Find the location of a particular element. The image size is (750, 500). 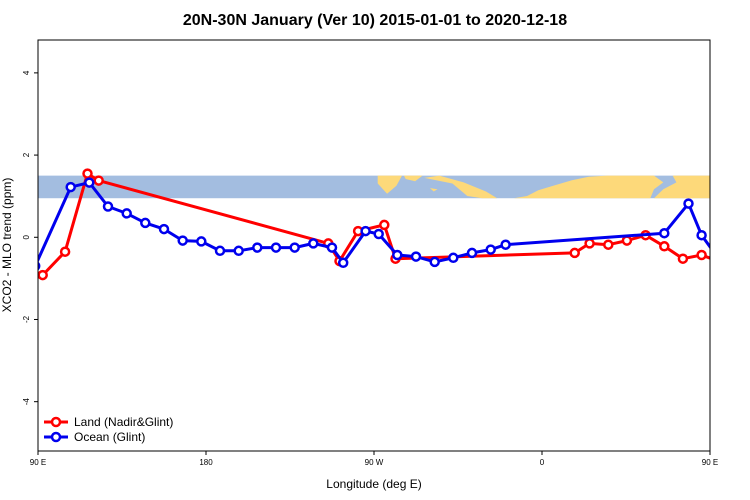

legend-label: Ocean (Glint) is located at coordinates (109, 437).